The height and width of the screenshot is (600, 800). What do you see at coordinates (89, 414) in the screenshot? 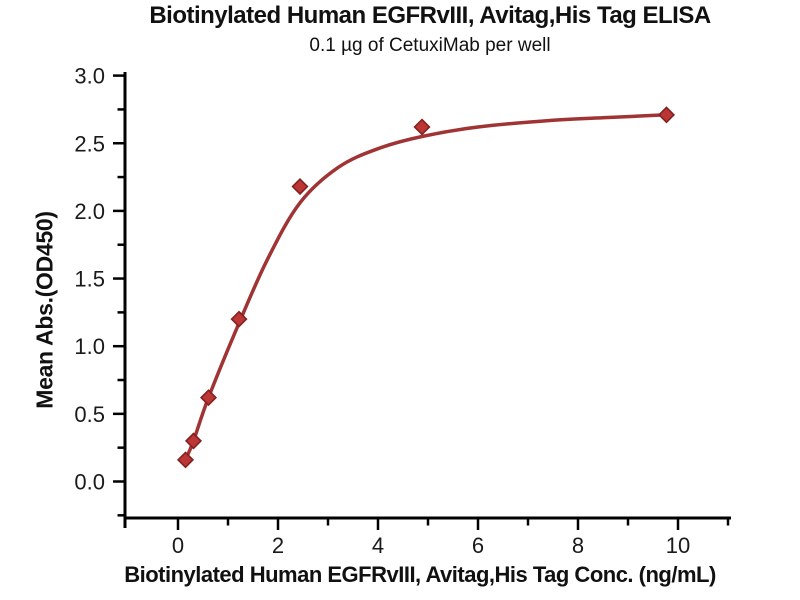
I see `y-tick-label: 0.5` at bounding box center [89, 414].